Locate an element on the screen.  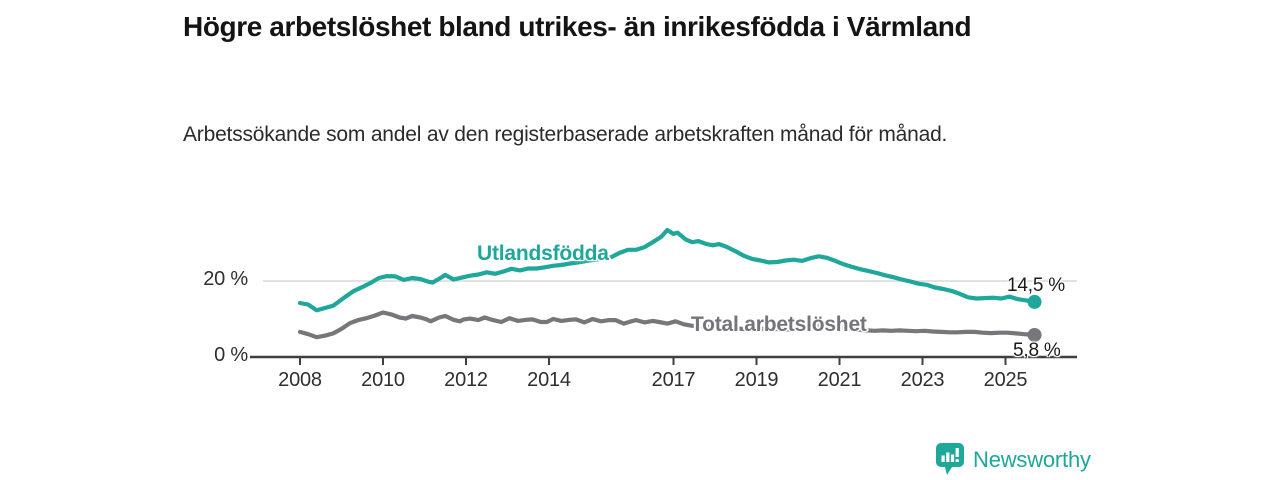
x-axis-label-2012: 2012 is located at coordinates (466, 380).